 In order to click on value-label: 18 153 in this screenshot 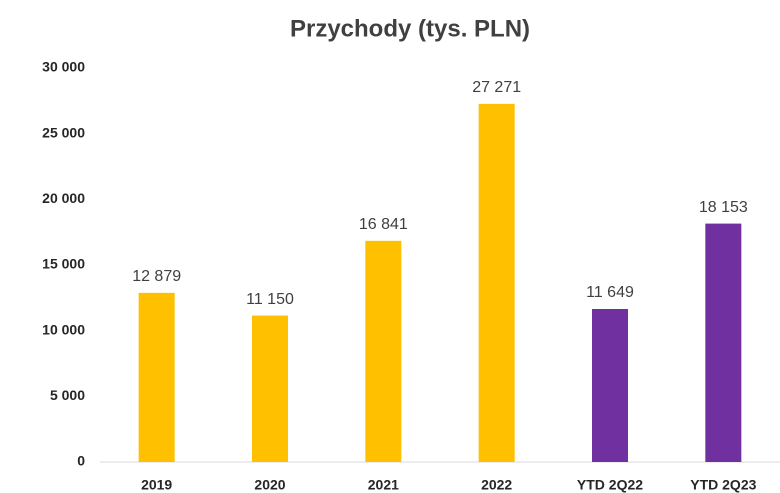, I will do `click(723, 207)`.